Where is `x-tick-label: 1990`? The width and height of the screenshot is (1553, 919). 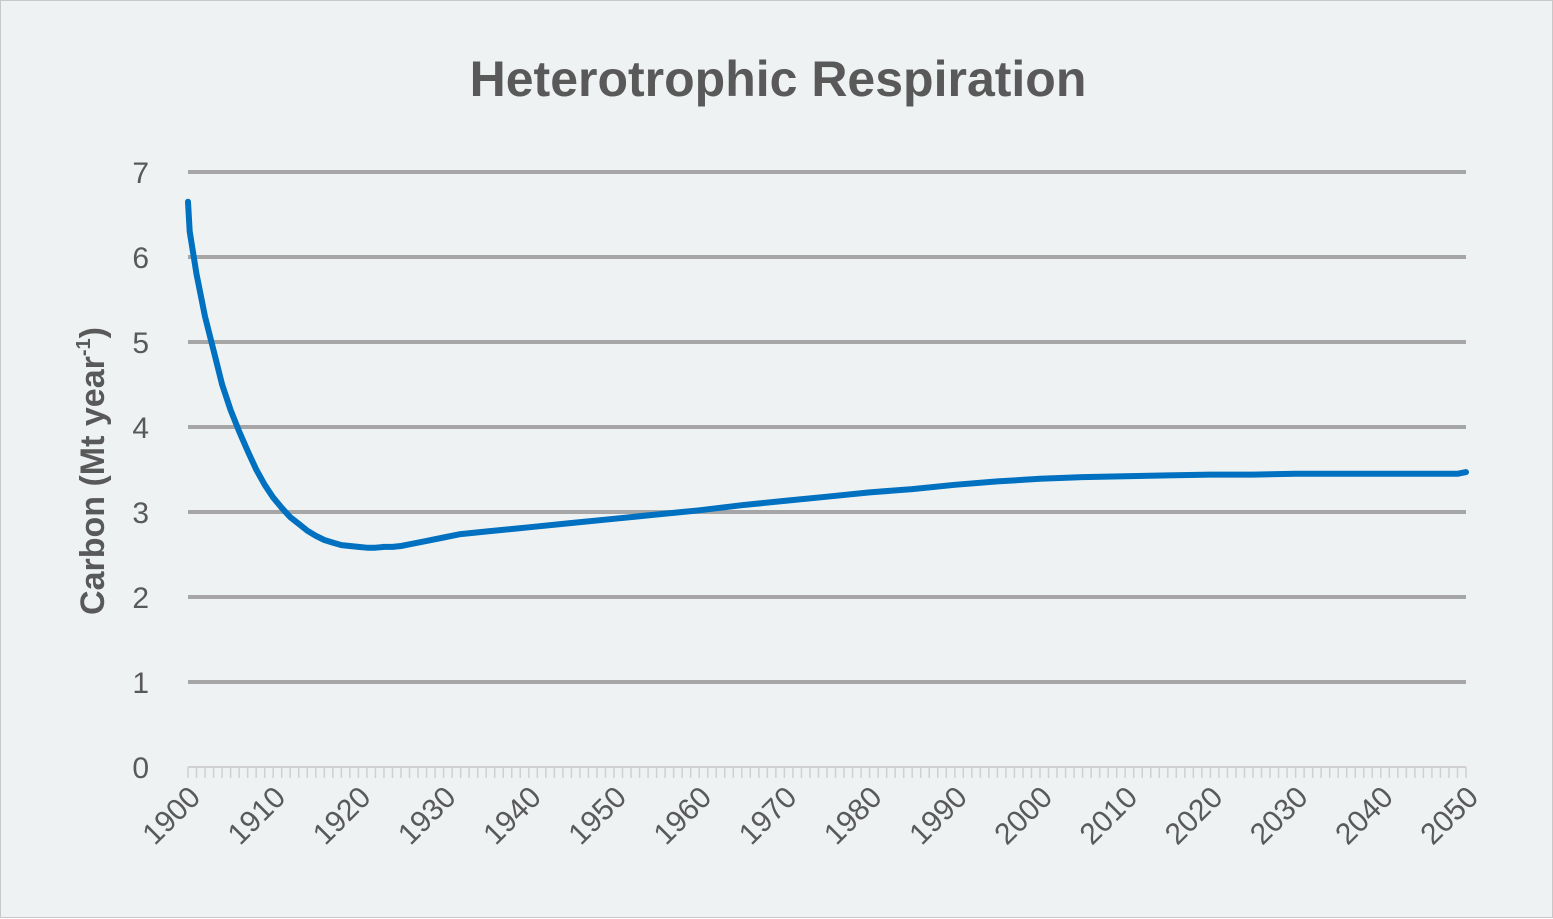
x-tick-label: 1990 is located at coordinates (938, 816).